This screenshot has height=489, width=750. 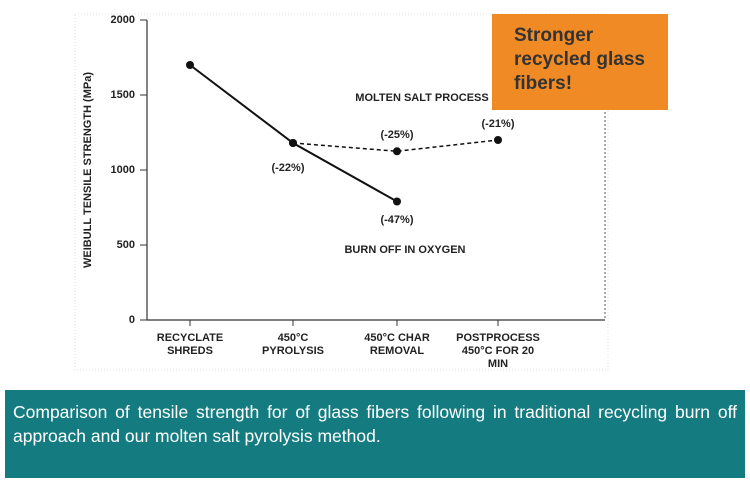 What do you see at coordinates (123, 20) in the screenshot?
I see `y-tick-label: 2000` at bounding box center [123, 20].